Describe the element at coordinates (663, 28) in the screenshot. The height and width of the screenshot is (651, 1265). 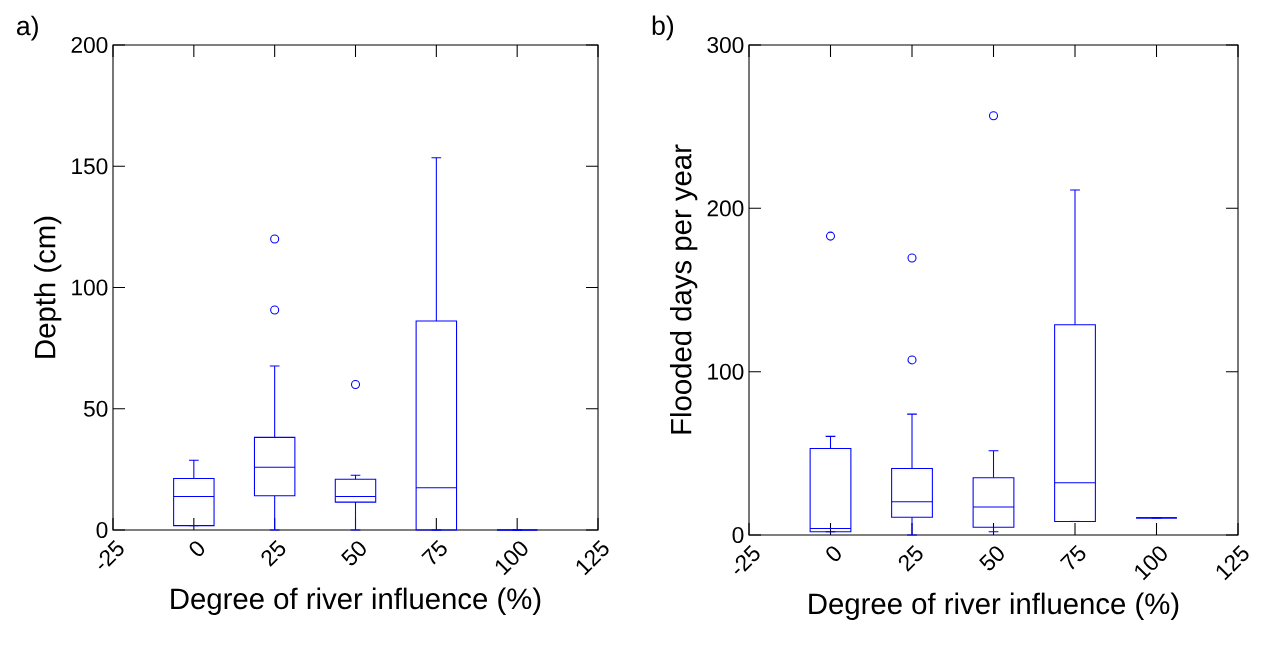
I see `text: b)` at that location.